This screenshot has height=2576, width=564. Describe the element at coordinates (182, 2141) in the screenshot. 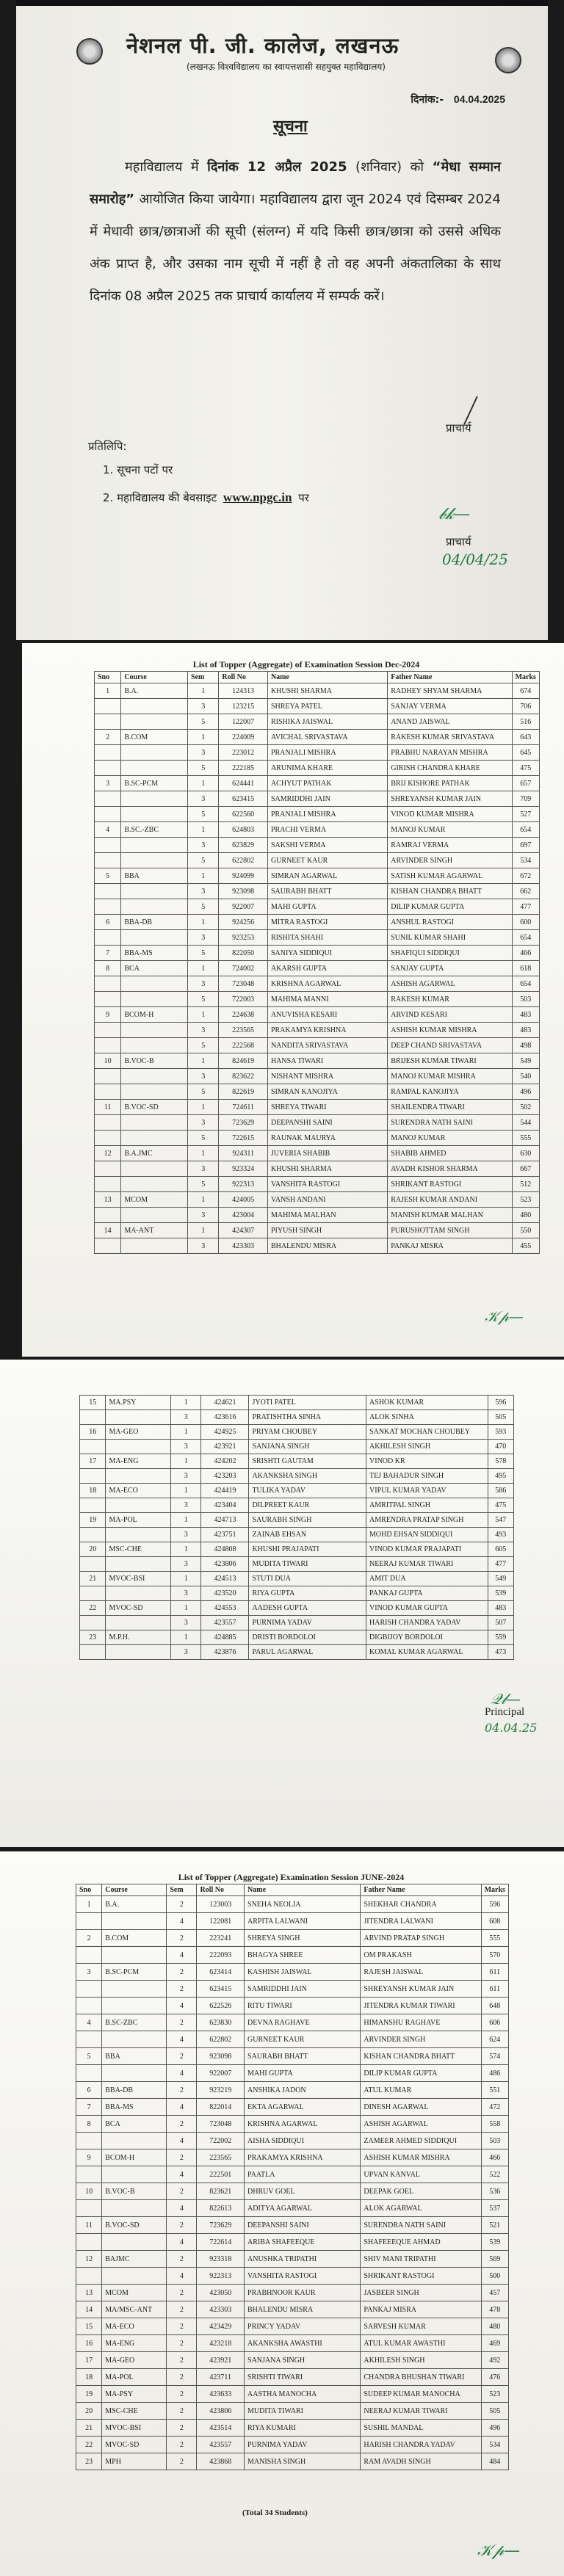

I see `cell-sem: 4` at that location.